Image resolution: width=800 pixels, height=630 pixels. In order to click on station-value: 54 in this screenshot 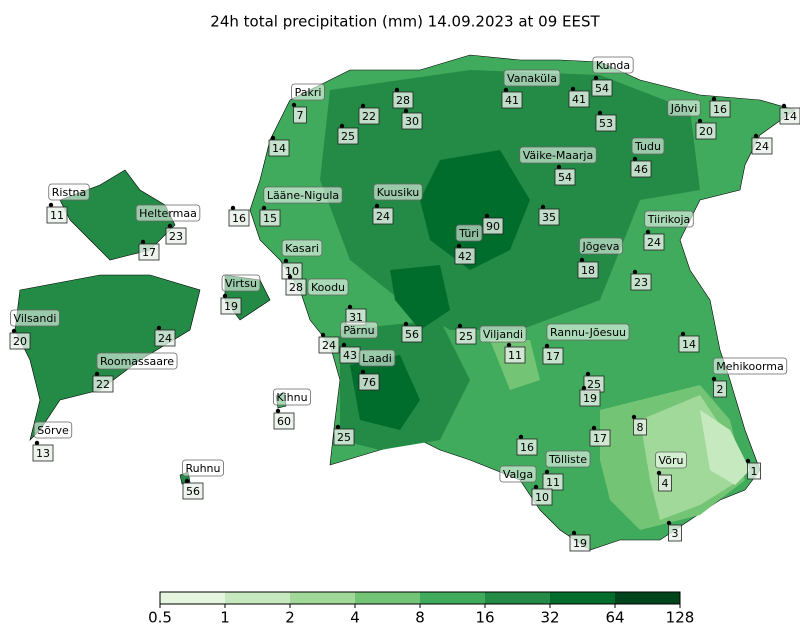, I will do `click(565, 177)`.